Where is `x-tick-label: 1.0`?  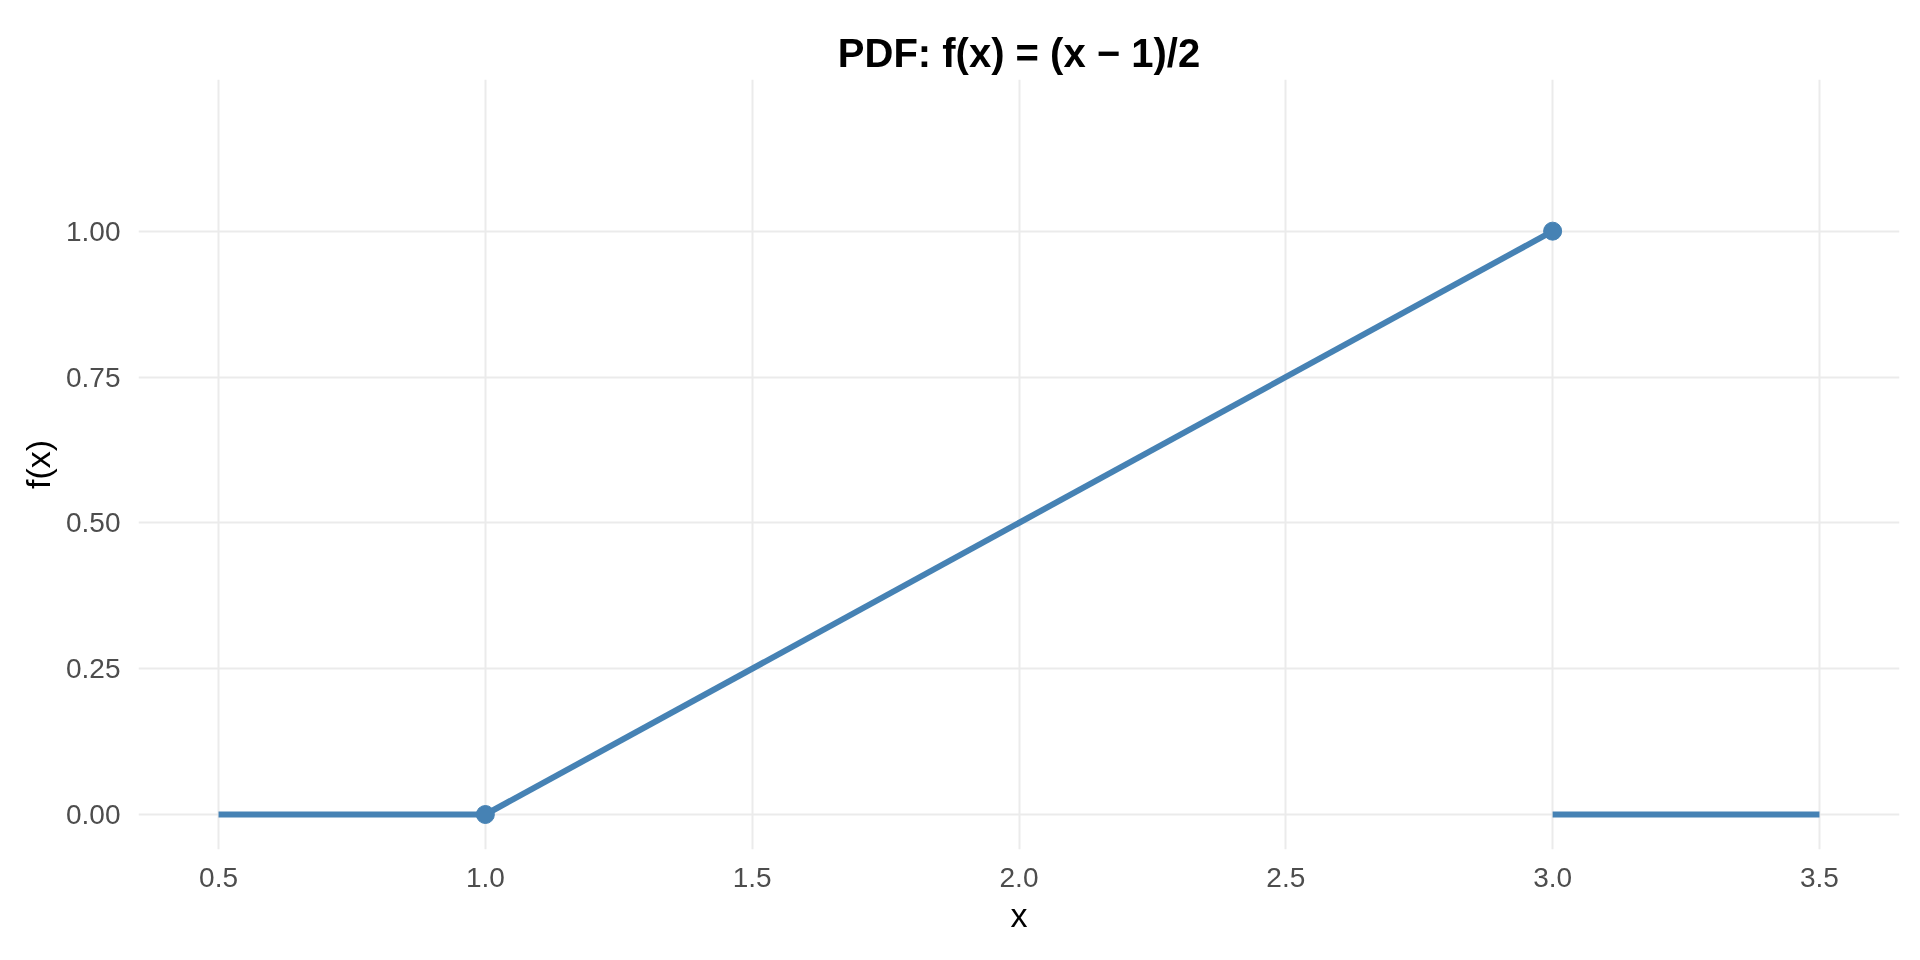 x-tick-label: 1.0 is located at coordinates (485, 877).